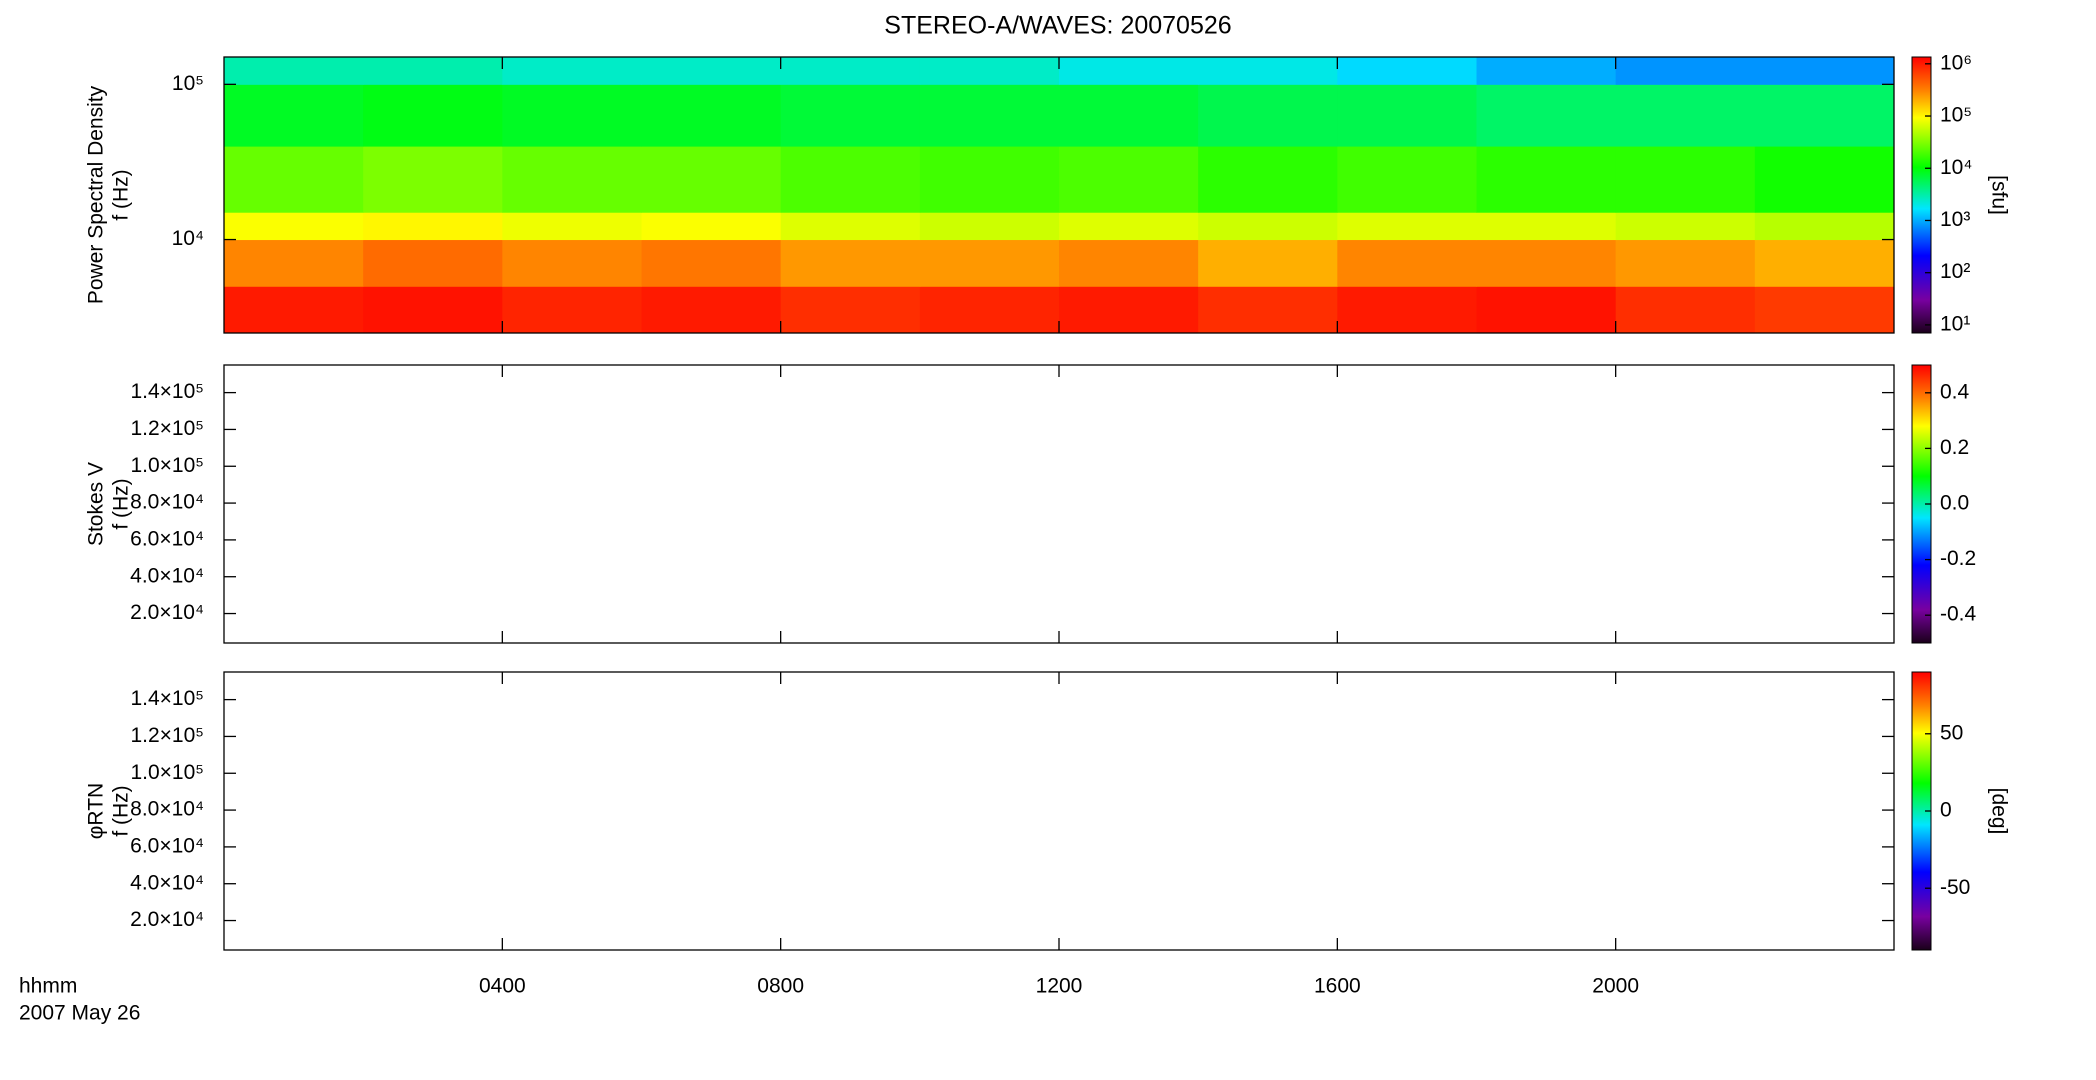 This screenshot has height=1080, width=2096. I want to click on colorbar-tick-label: 10⁶, so click(1956, 62).